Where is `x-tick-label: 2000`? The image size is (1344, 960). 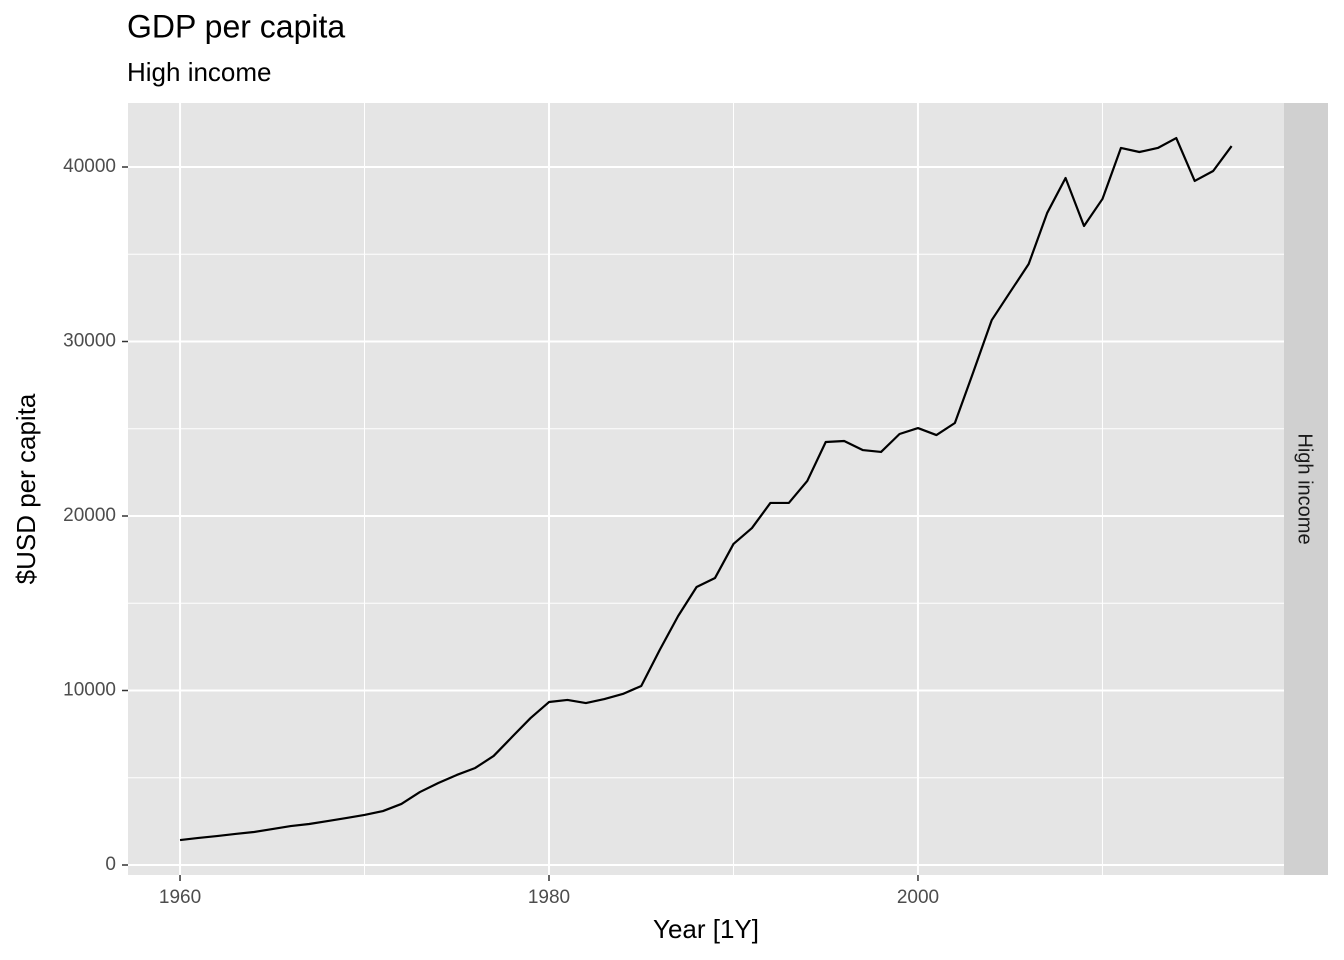 x-tick-label: 2000 is located at coordinates (918, 897).